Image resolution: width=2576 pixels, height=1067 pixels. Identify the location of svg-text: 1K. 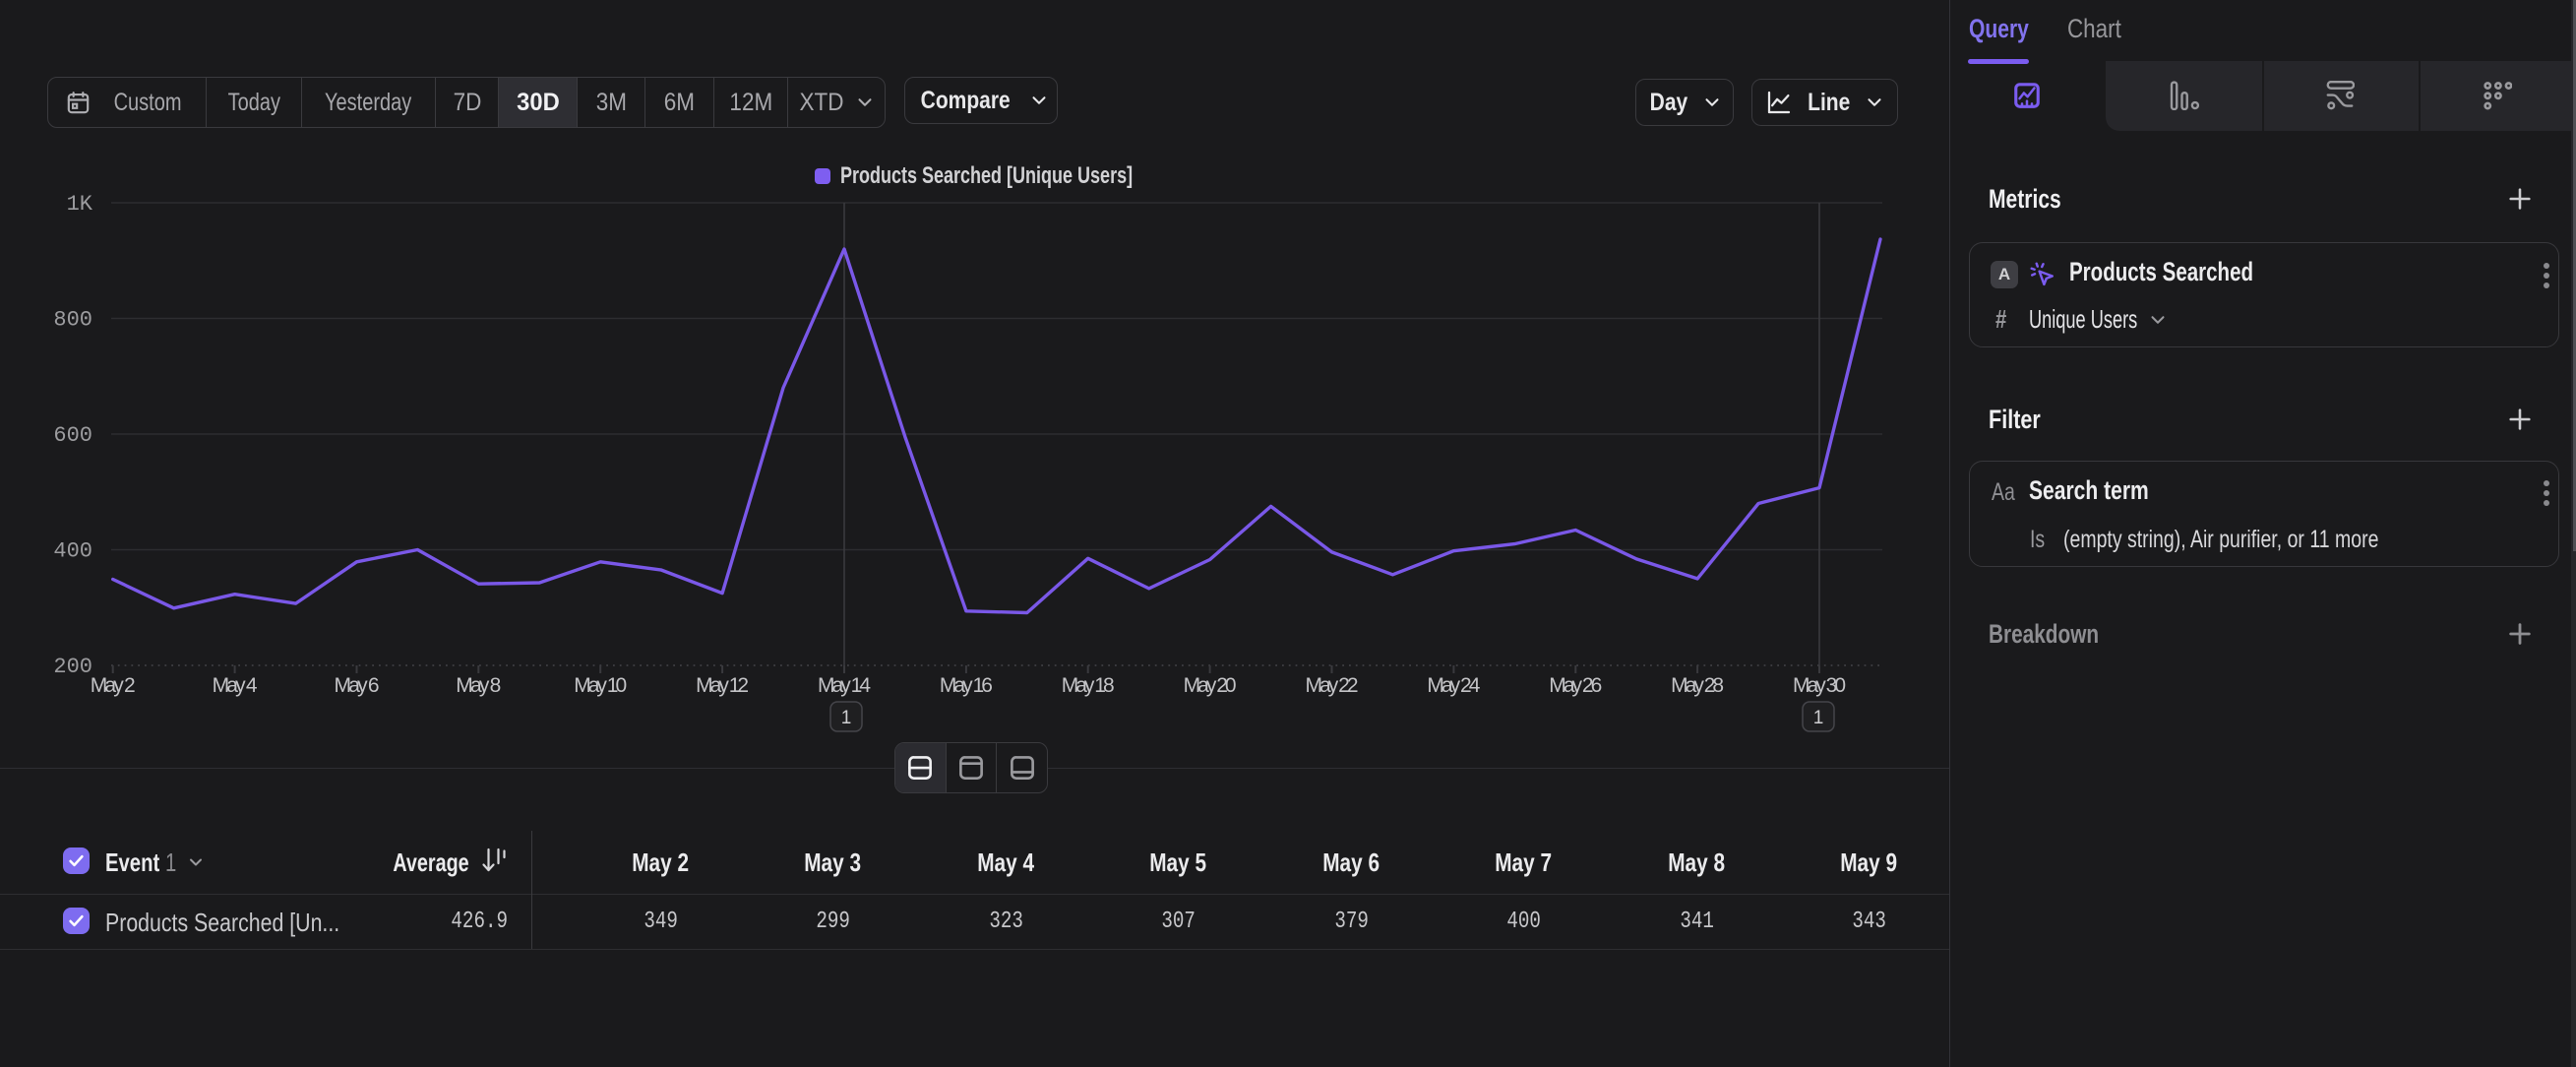
(80, 205).